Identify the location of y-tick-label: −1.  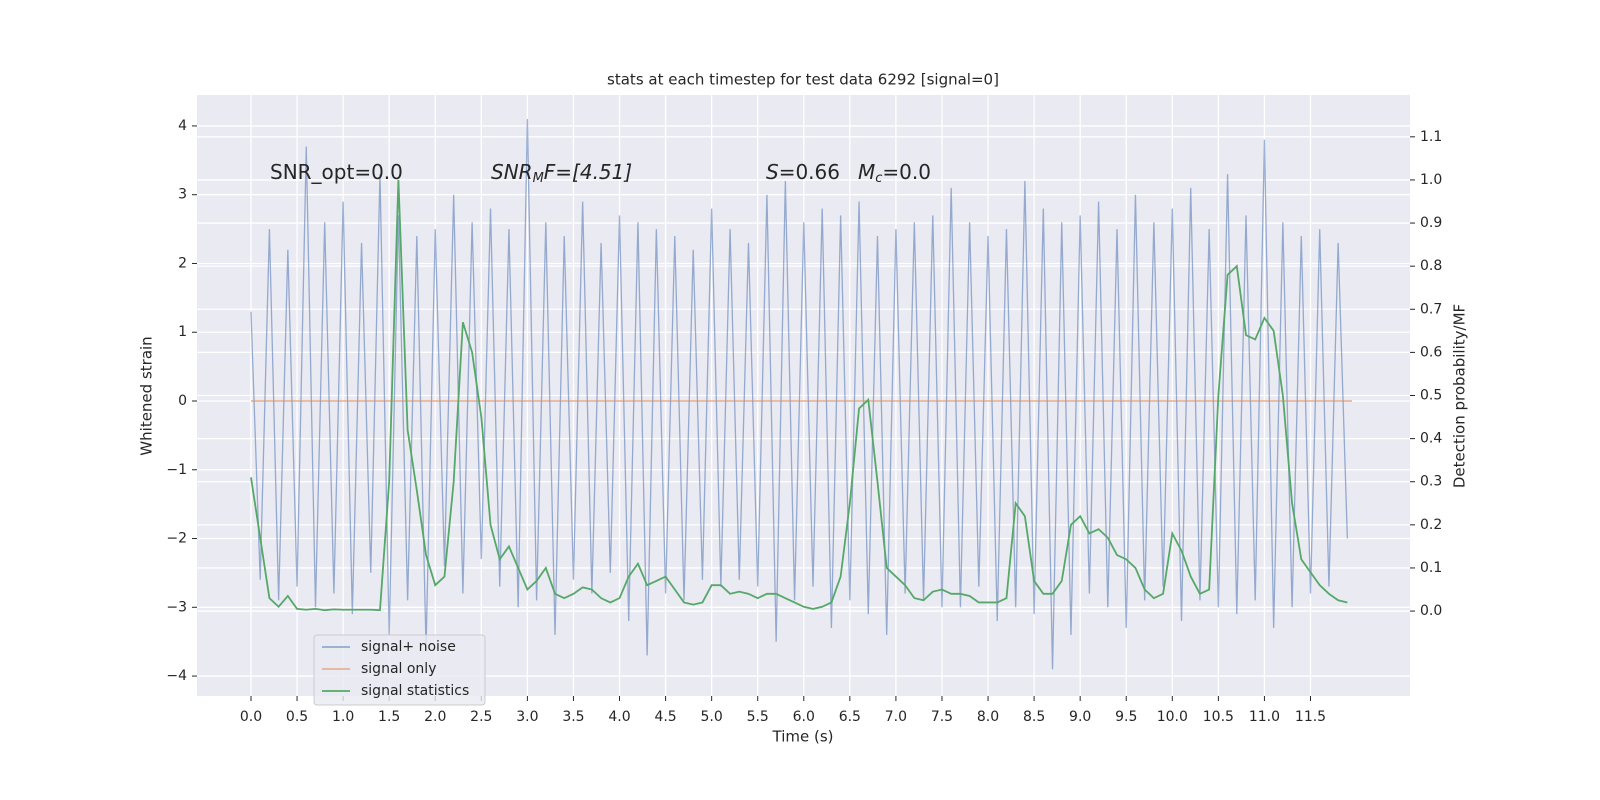
(176, 470).